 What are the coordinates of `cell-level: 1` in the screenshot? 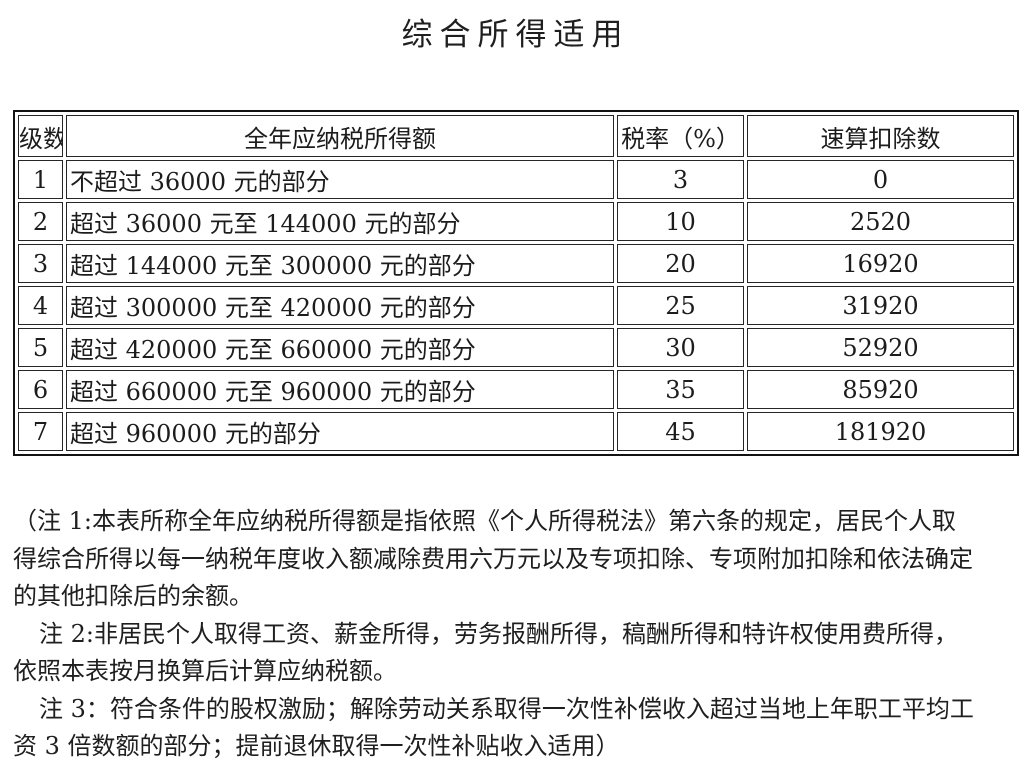 It's located at (40, 179).